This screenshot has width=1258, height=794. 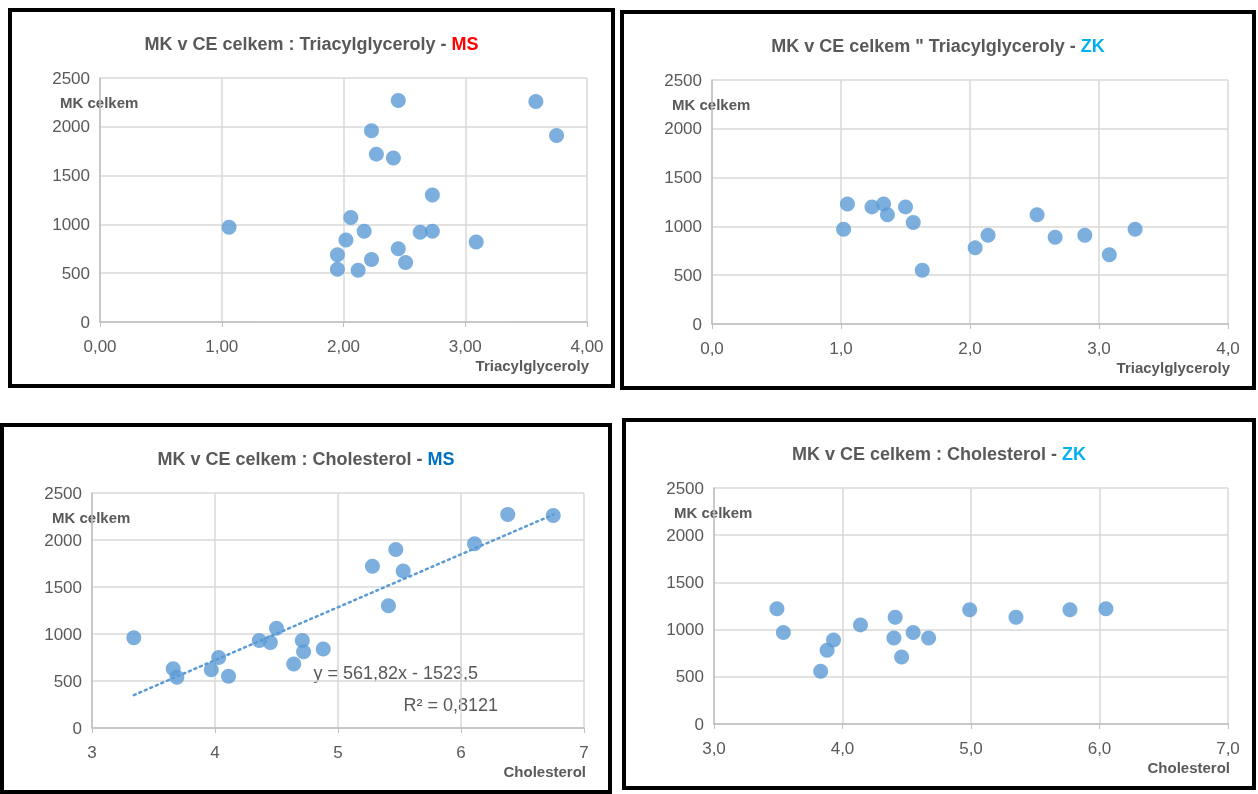 What do you see at coordinates (970, 348) in the screenshot?
I see `x-tick-label: 2,0` at bounding box center [970, 348].